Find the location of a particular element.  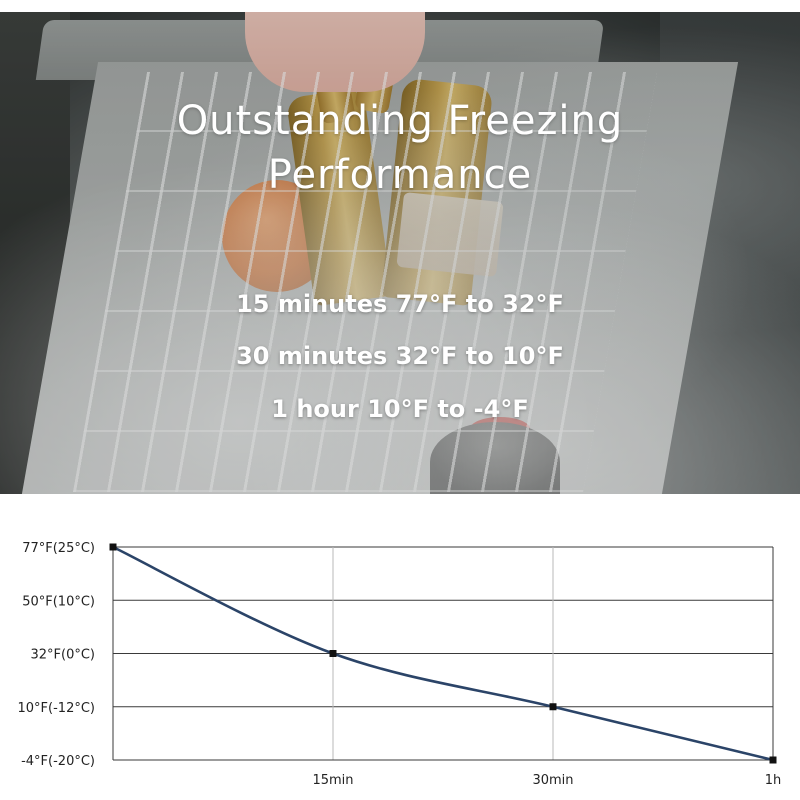

freeze-stat-30min: 30 minutes 32°F to 10°F is located at coordinates (400, 356).